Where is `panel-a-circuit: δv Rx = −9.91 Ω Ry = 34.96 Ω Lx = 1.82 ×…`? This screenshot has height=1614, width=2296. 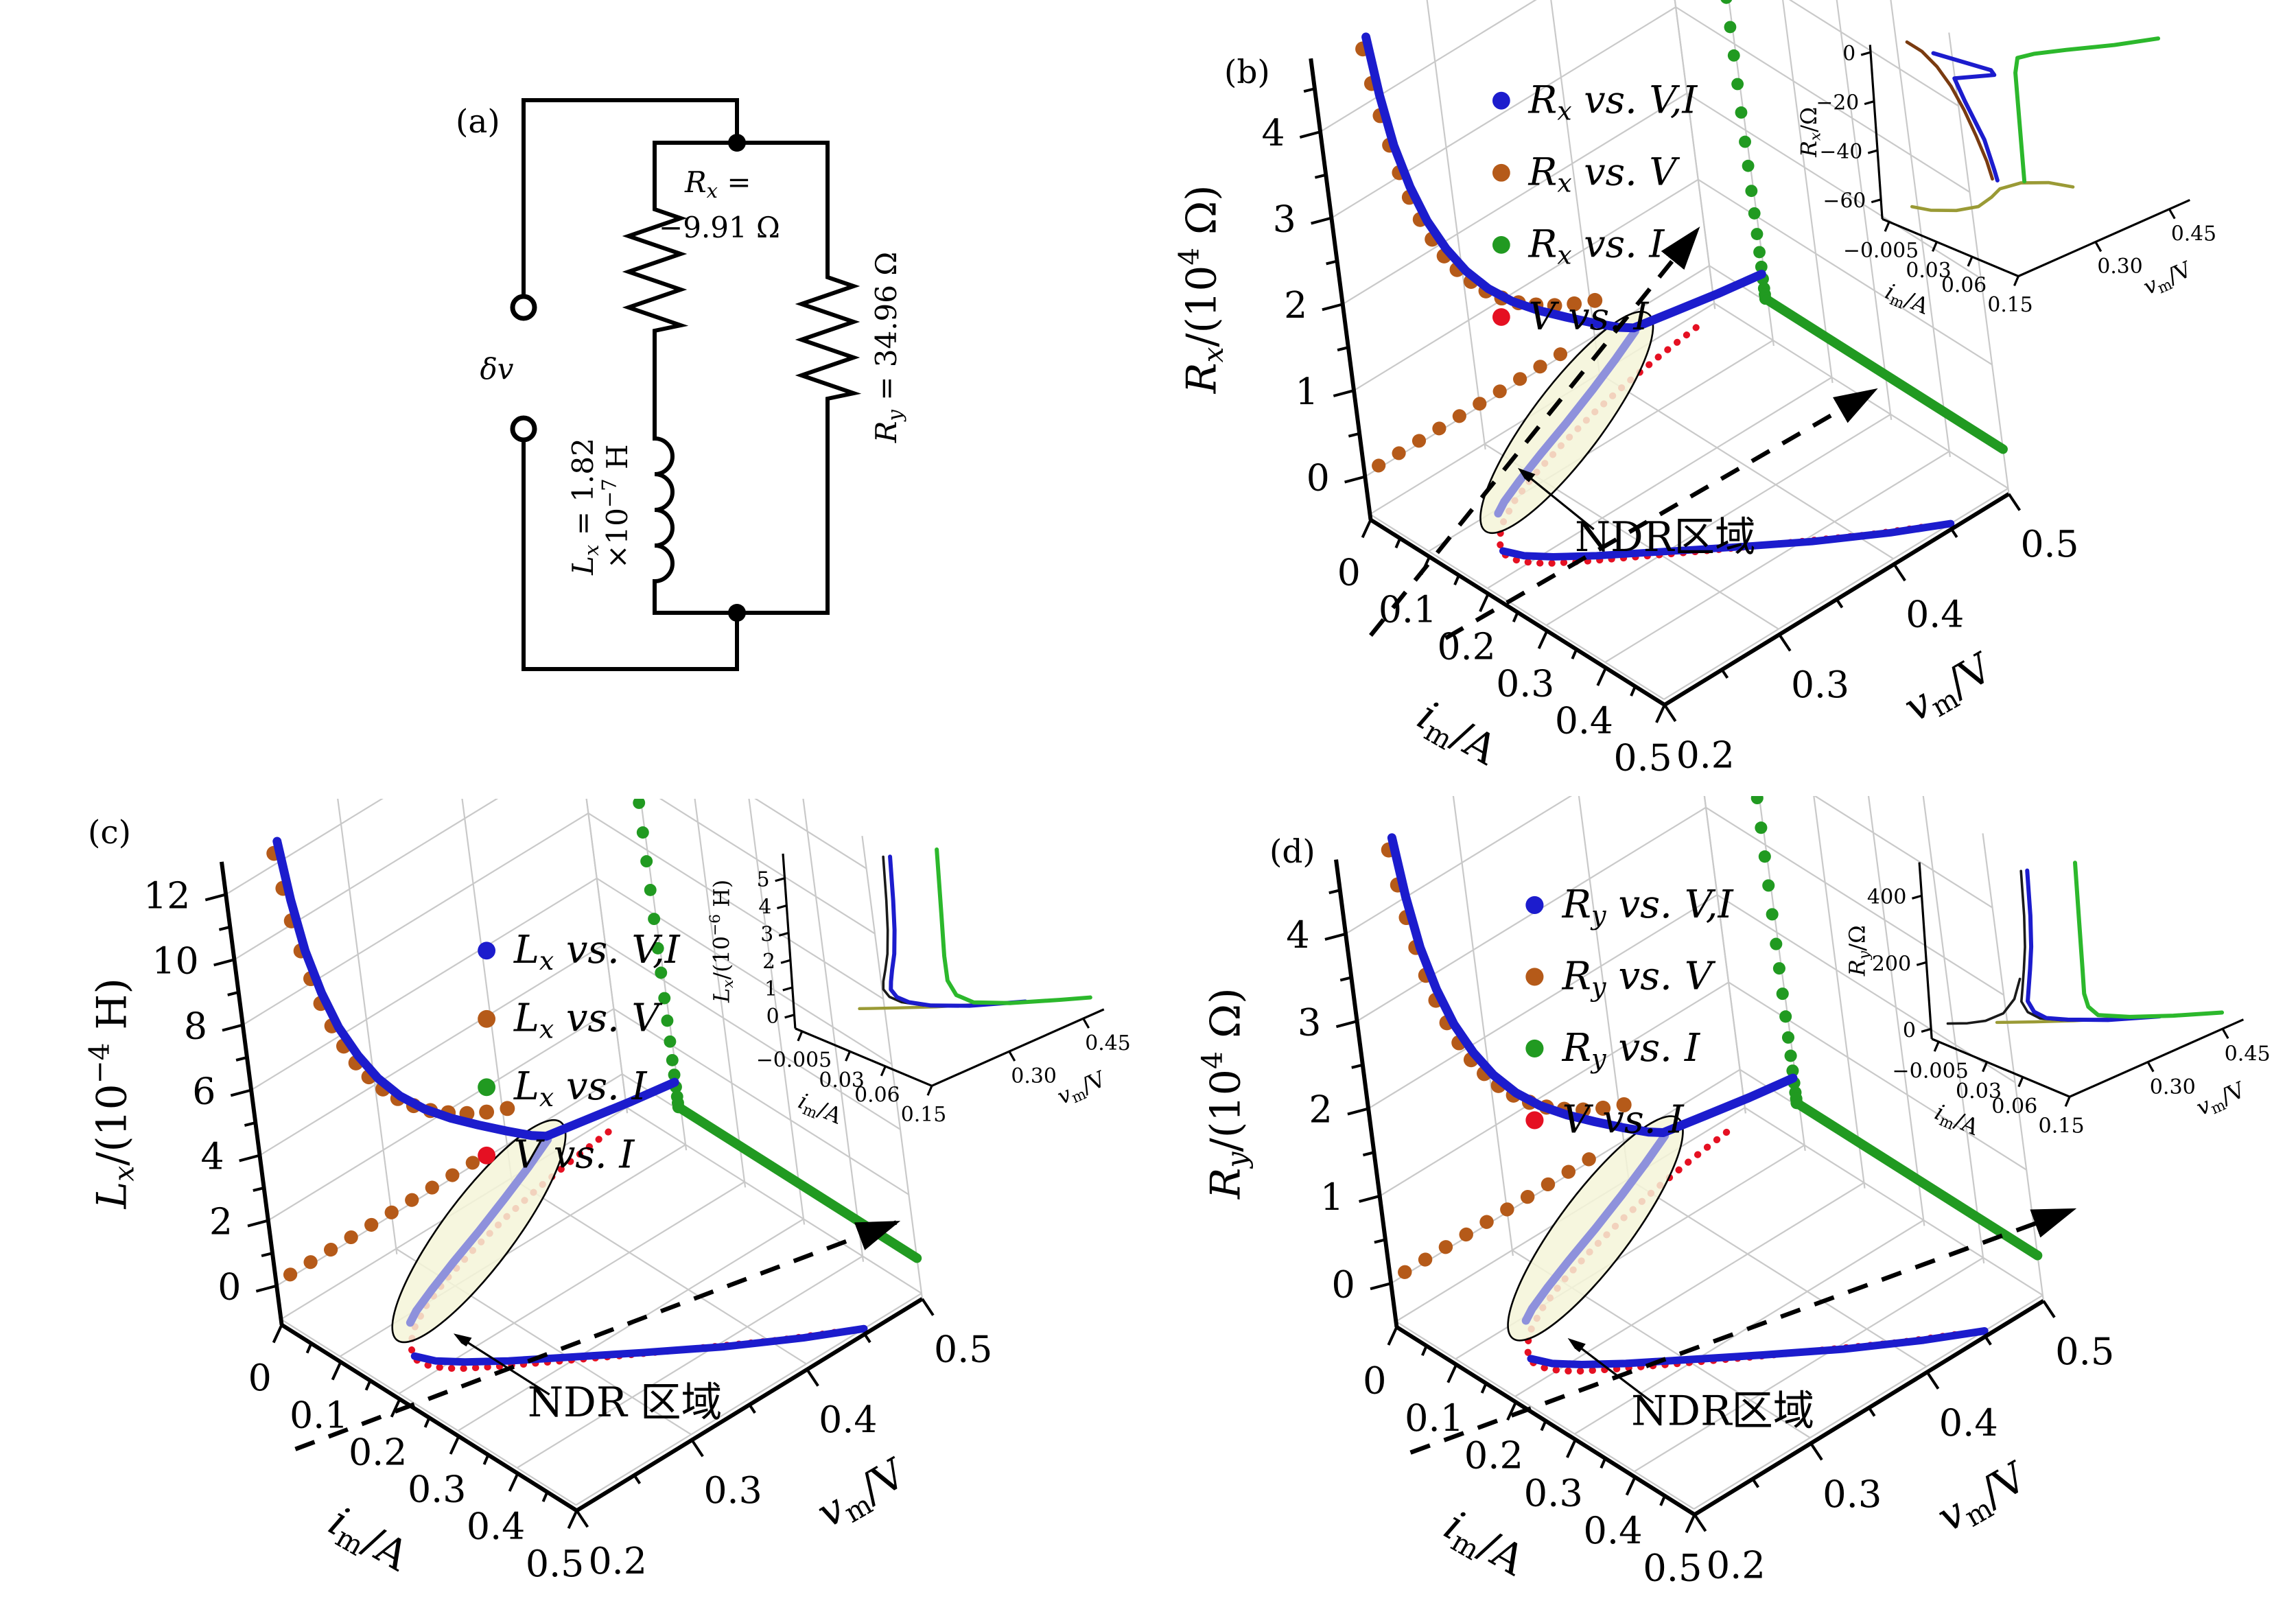
panel-a-circuit: δv Rx = −9.91 Ω Ry = 34.96 Ω Lx = 1.82 ×… is located at coordinates (734, 370).